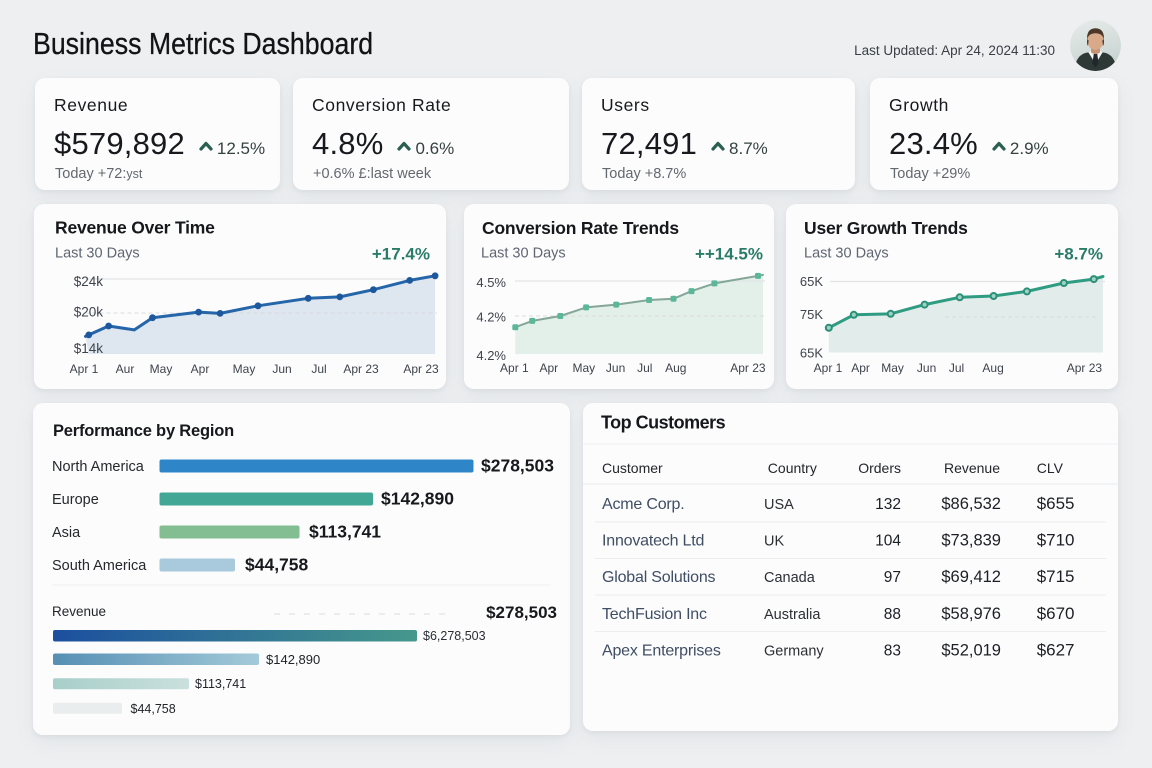 This screenshot has height=768, width=1152. Describe the element at coordinates (643, 504) in the screenshot. I see `svg-text: Acme Corp.` at that location.